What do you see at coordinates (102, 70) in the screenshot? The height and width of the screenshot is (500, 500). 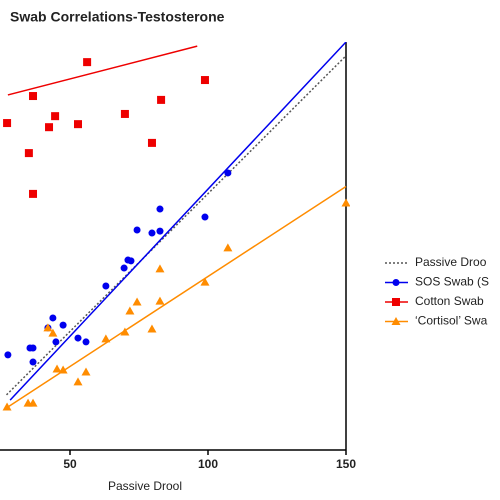 I see `fit-line` at bounding box center [102, 70].